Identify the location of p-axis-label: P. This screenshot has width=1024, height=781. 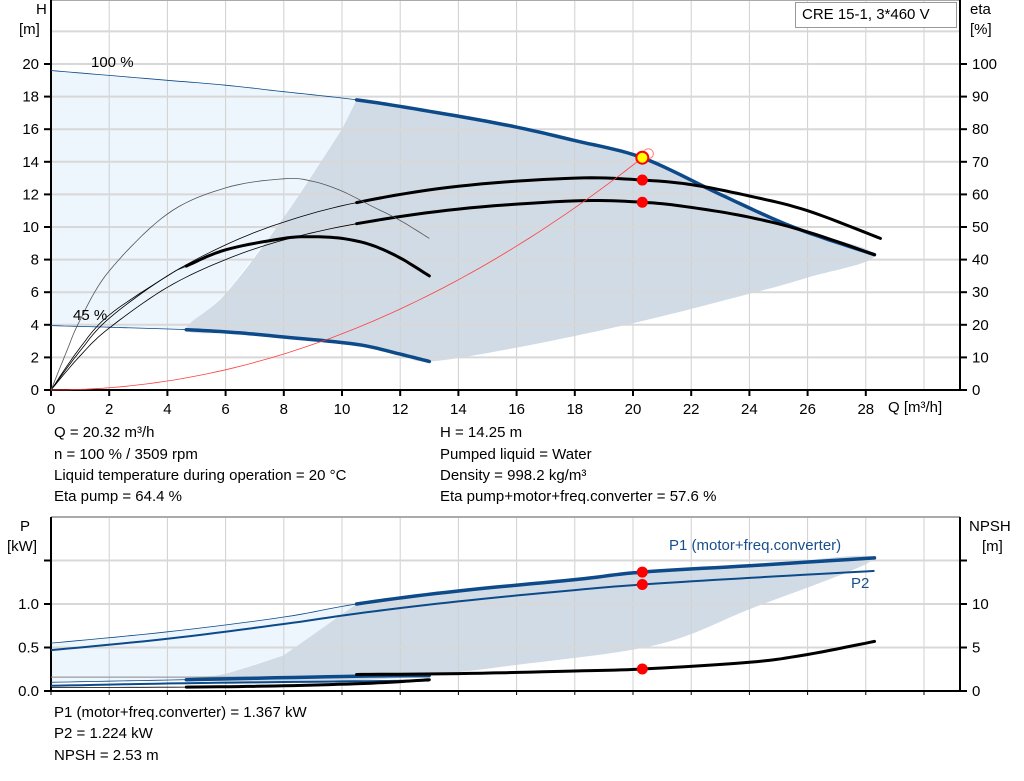
(25, 526).